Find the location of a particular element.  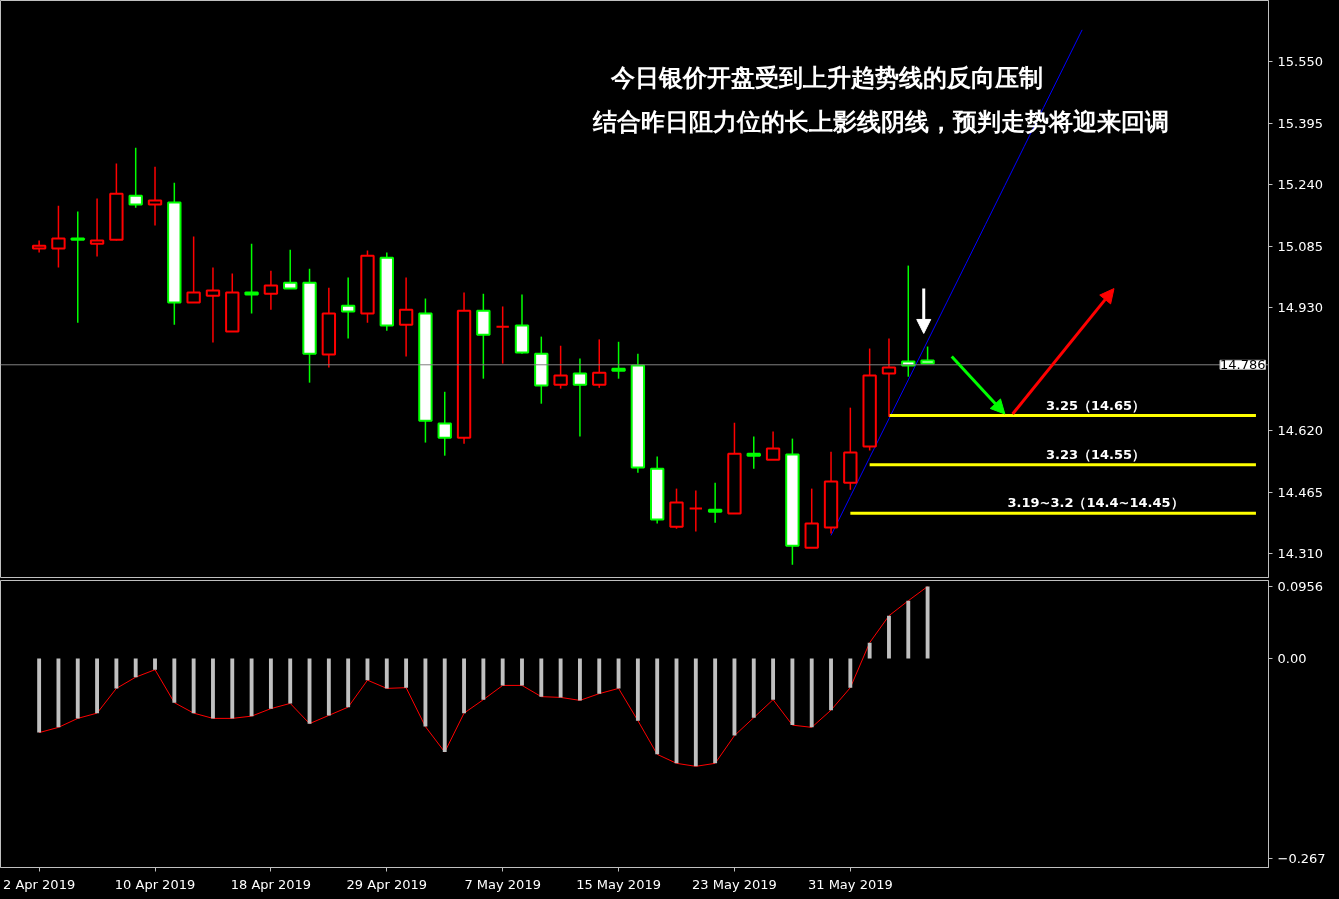

x-tick-label: 15 May 2019 is located at coordinates (618, 884).